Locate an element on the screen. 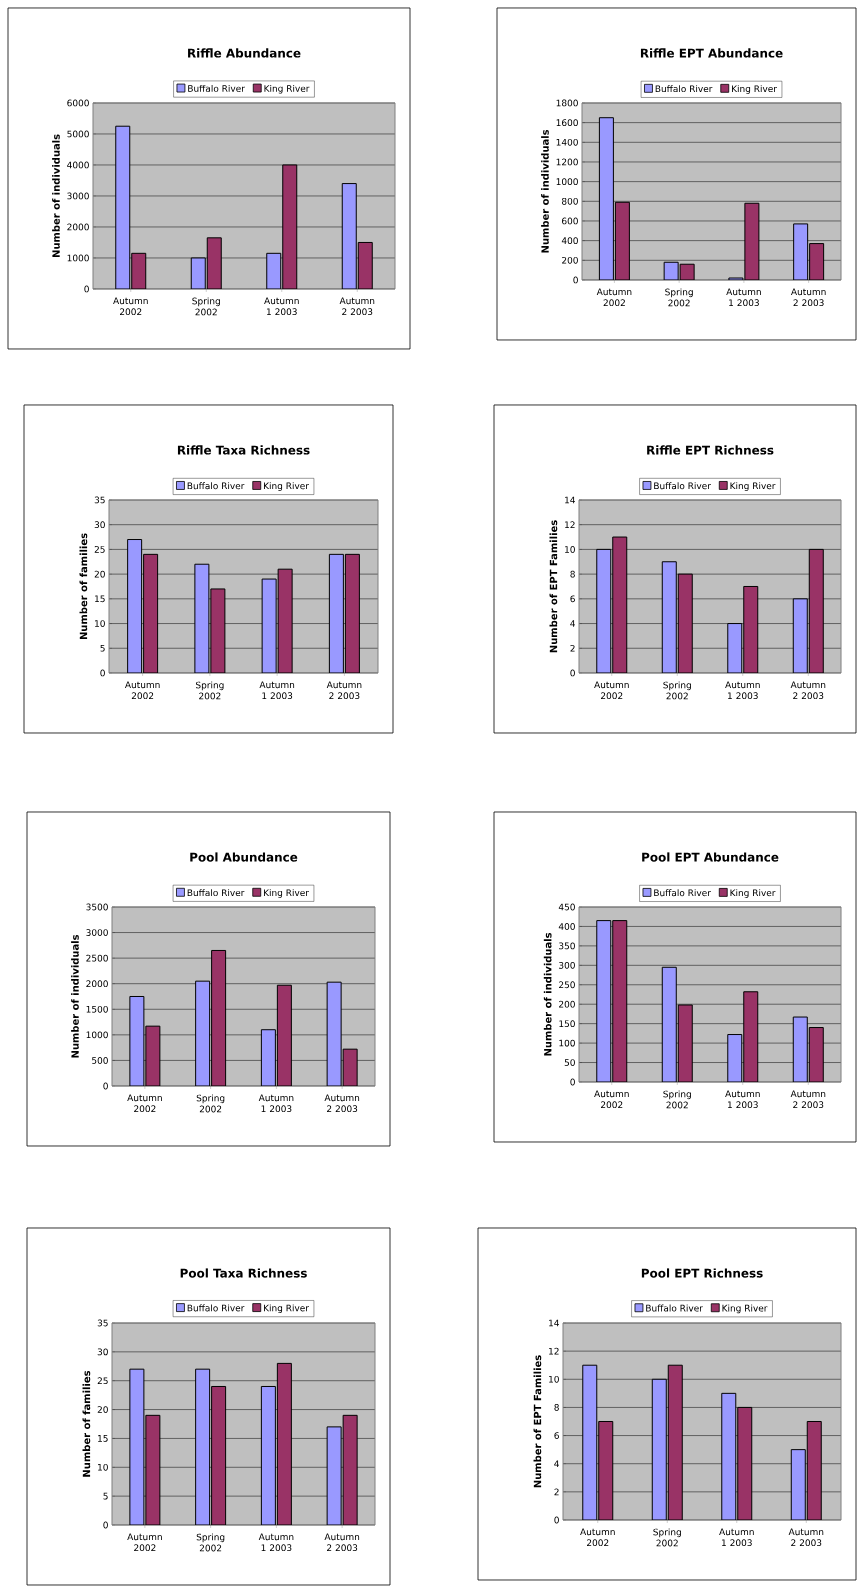 The image size is (857, 1591). chart-title: Riffle Abundance is located at coordinates (244, 53).